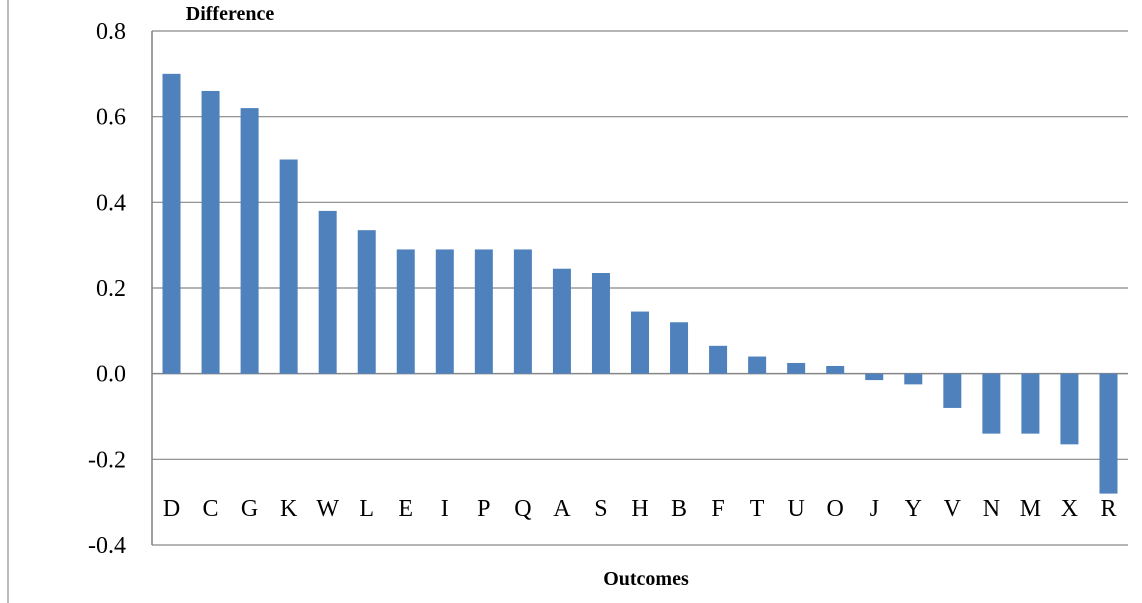  What do you see at coordinates (111, 118) in the screenshot?
I see `y-tick-label: 0.6` at bounding box center [111, 118].